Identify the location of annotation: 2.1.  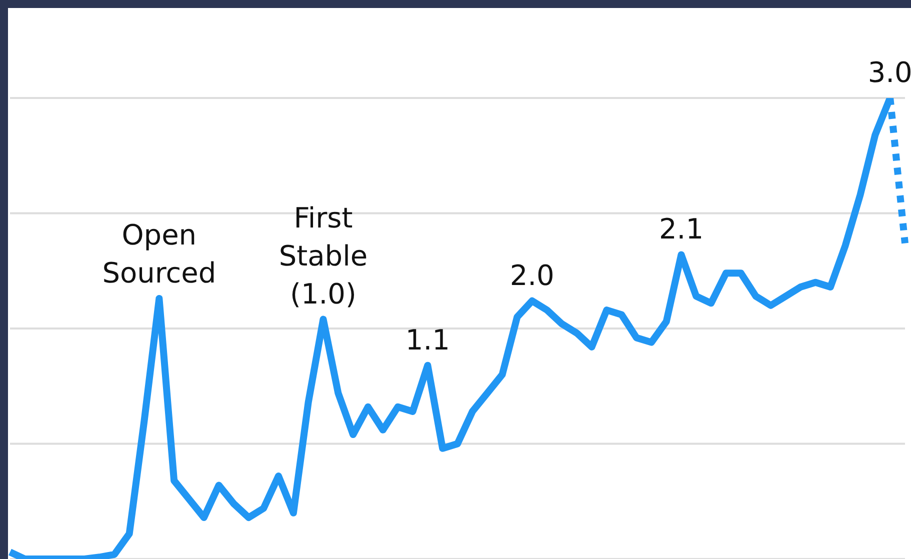
(681, 229).